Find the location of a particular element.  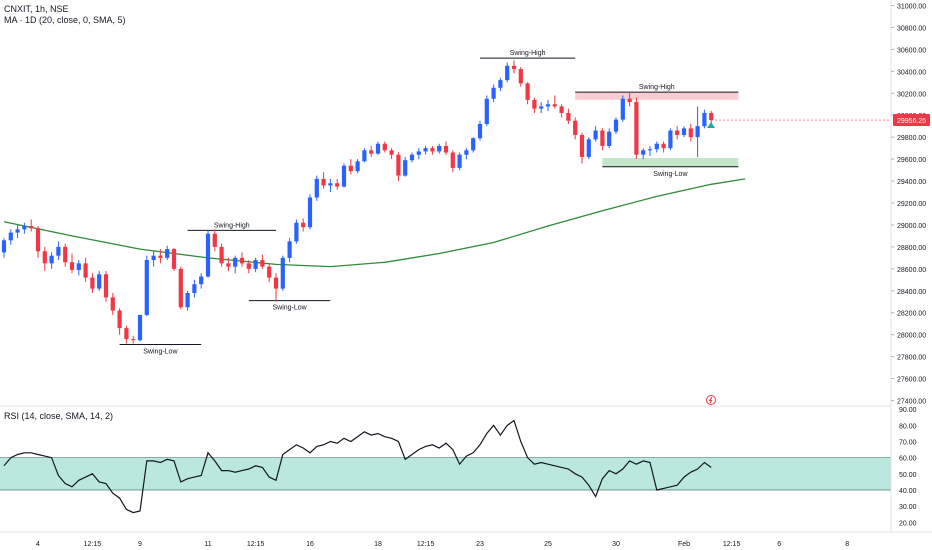

price-tick-label: 31000.00 is located at coordinates (911, 6).